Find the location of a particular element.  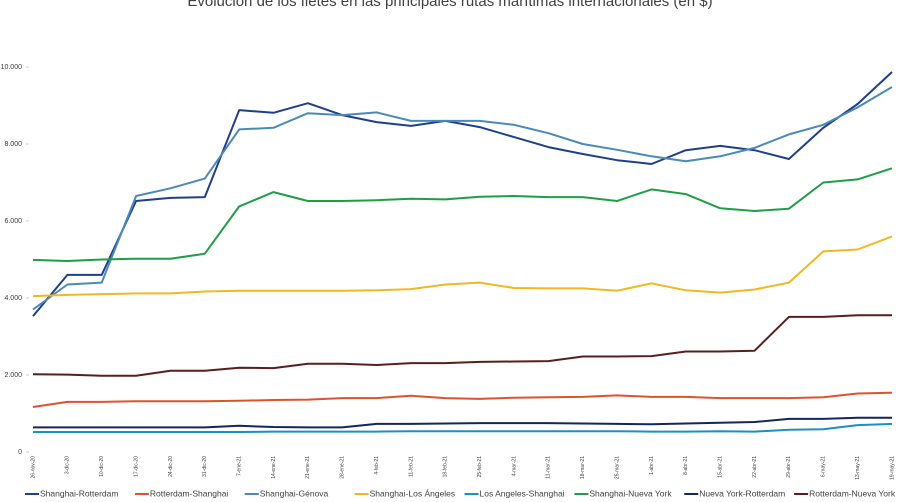

y-tick-label: 2.000 is located at coordinates (13, 375).